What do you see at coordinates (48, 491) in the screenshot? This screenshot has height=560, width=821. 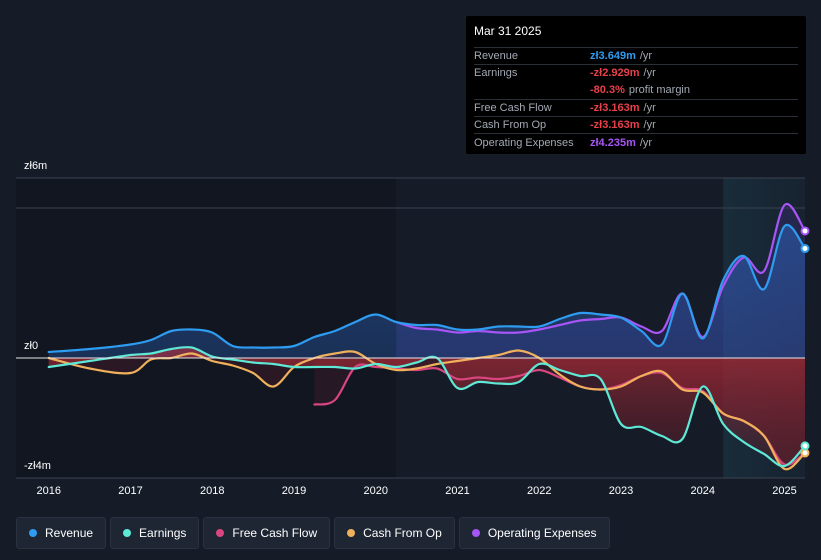 I see `x-tick-label: 2016` at bounding box center [48, 491].